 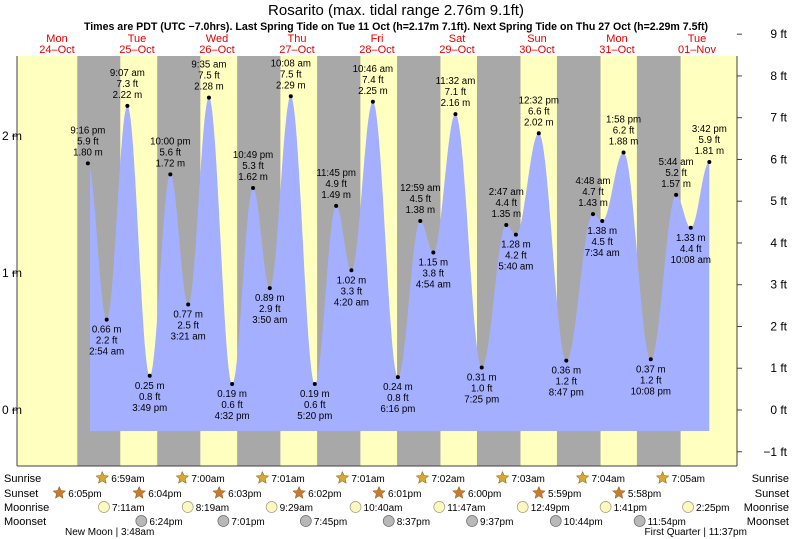 I want to click on y-right-tick-label: 0 ft, so click(x=778, y=410).